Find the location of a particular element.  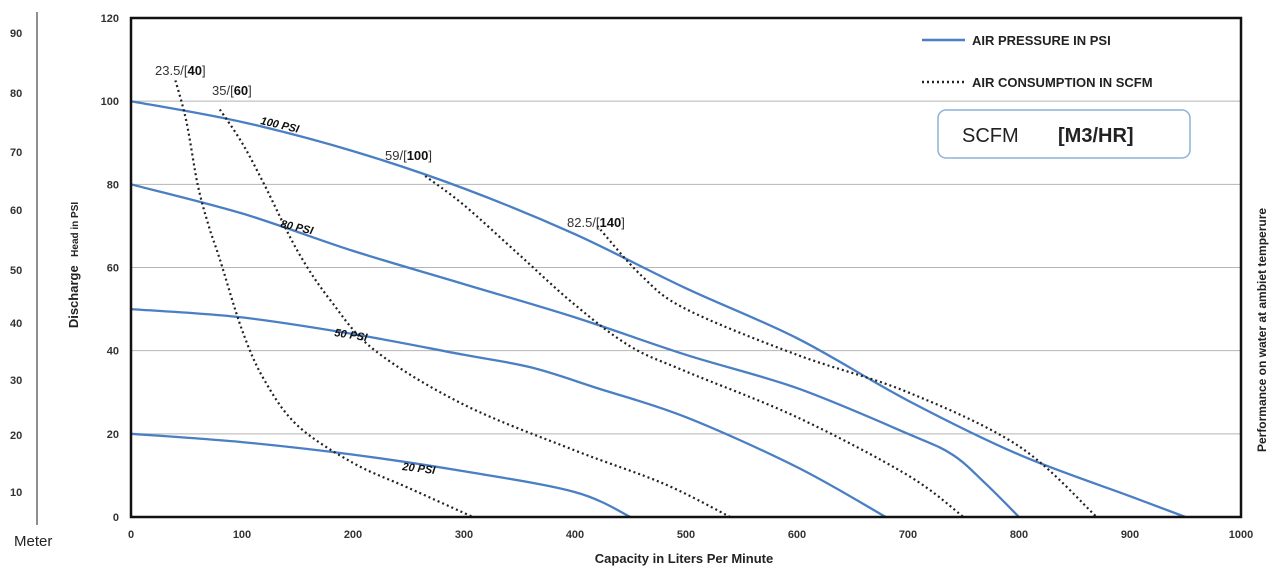

y-tick-label: 20 is located at coordinates (113, 435).